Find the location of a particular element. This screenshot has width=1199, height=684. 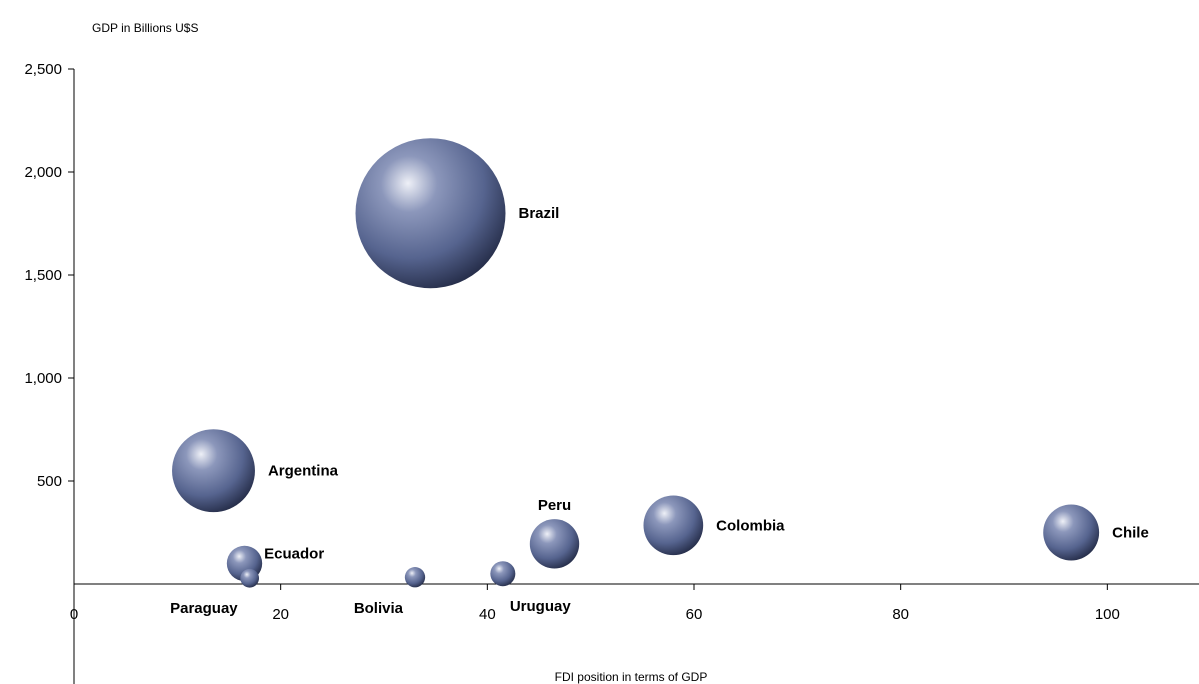

x-tick-label: 80 is located at coordinates (900, 614).